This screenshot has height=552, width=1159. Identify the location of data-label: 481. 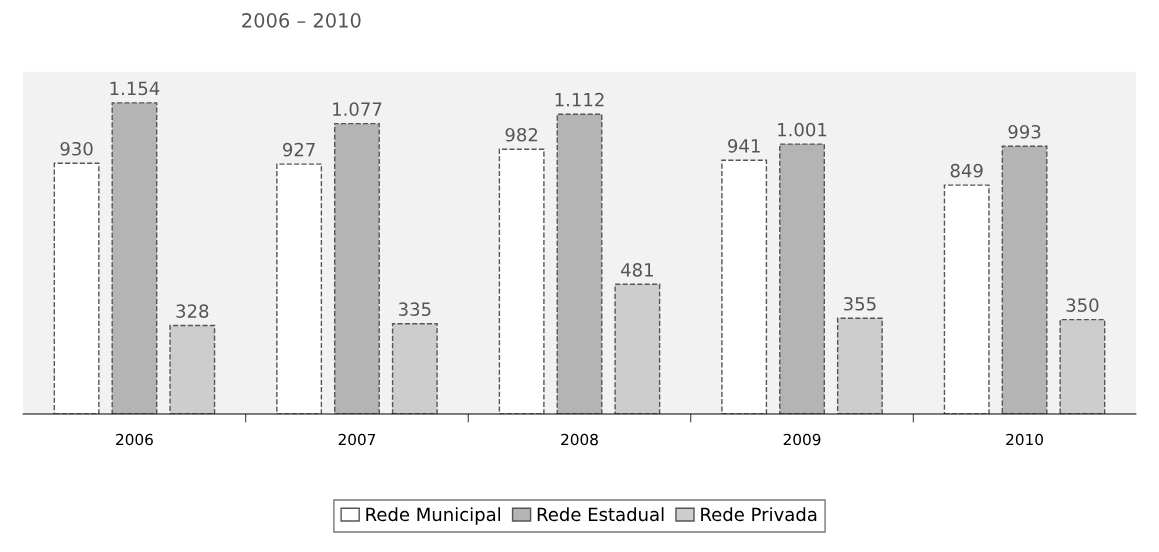
(637, 270).